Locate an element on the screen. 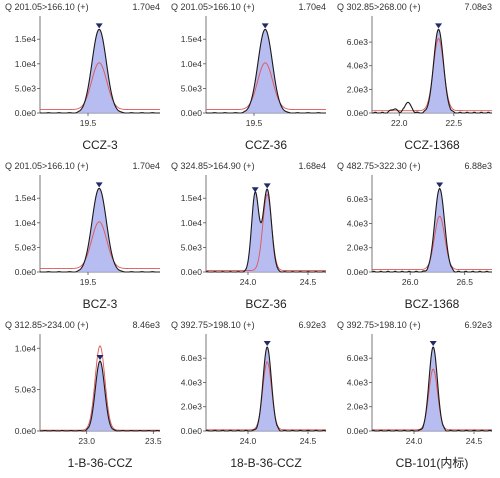 The image size is (500, 478). transition-label: Q 302.85>268.00 (+) is located at coordinates (379, 7).